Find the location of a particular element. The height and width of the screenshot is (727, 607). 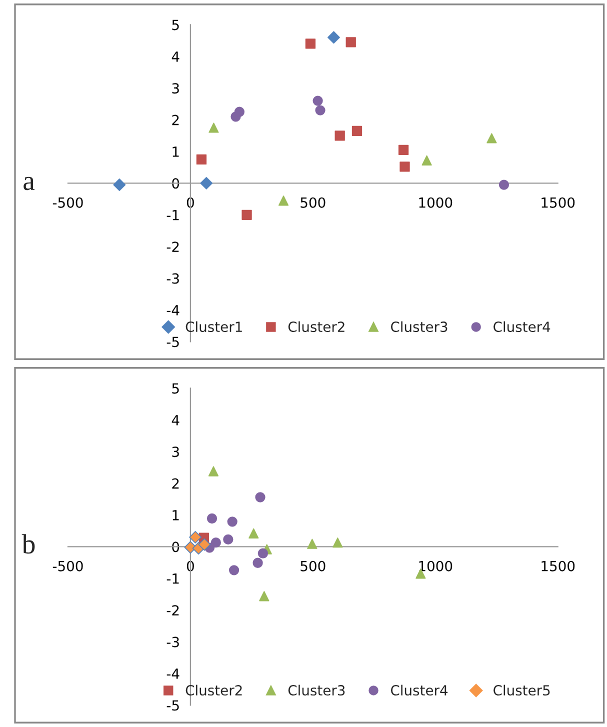

legend-label: Cluster5 is located at coordinates (522, 690).